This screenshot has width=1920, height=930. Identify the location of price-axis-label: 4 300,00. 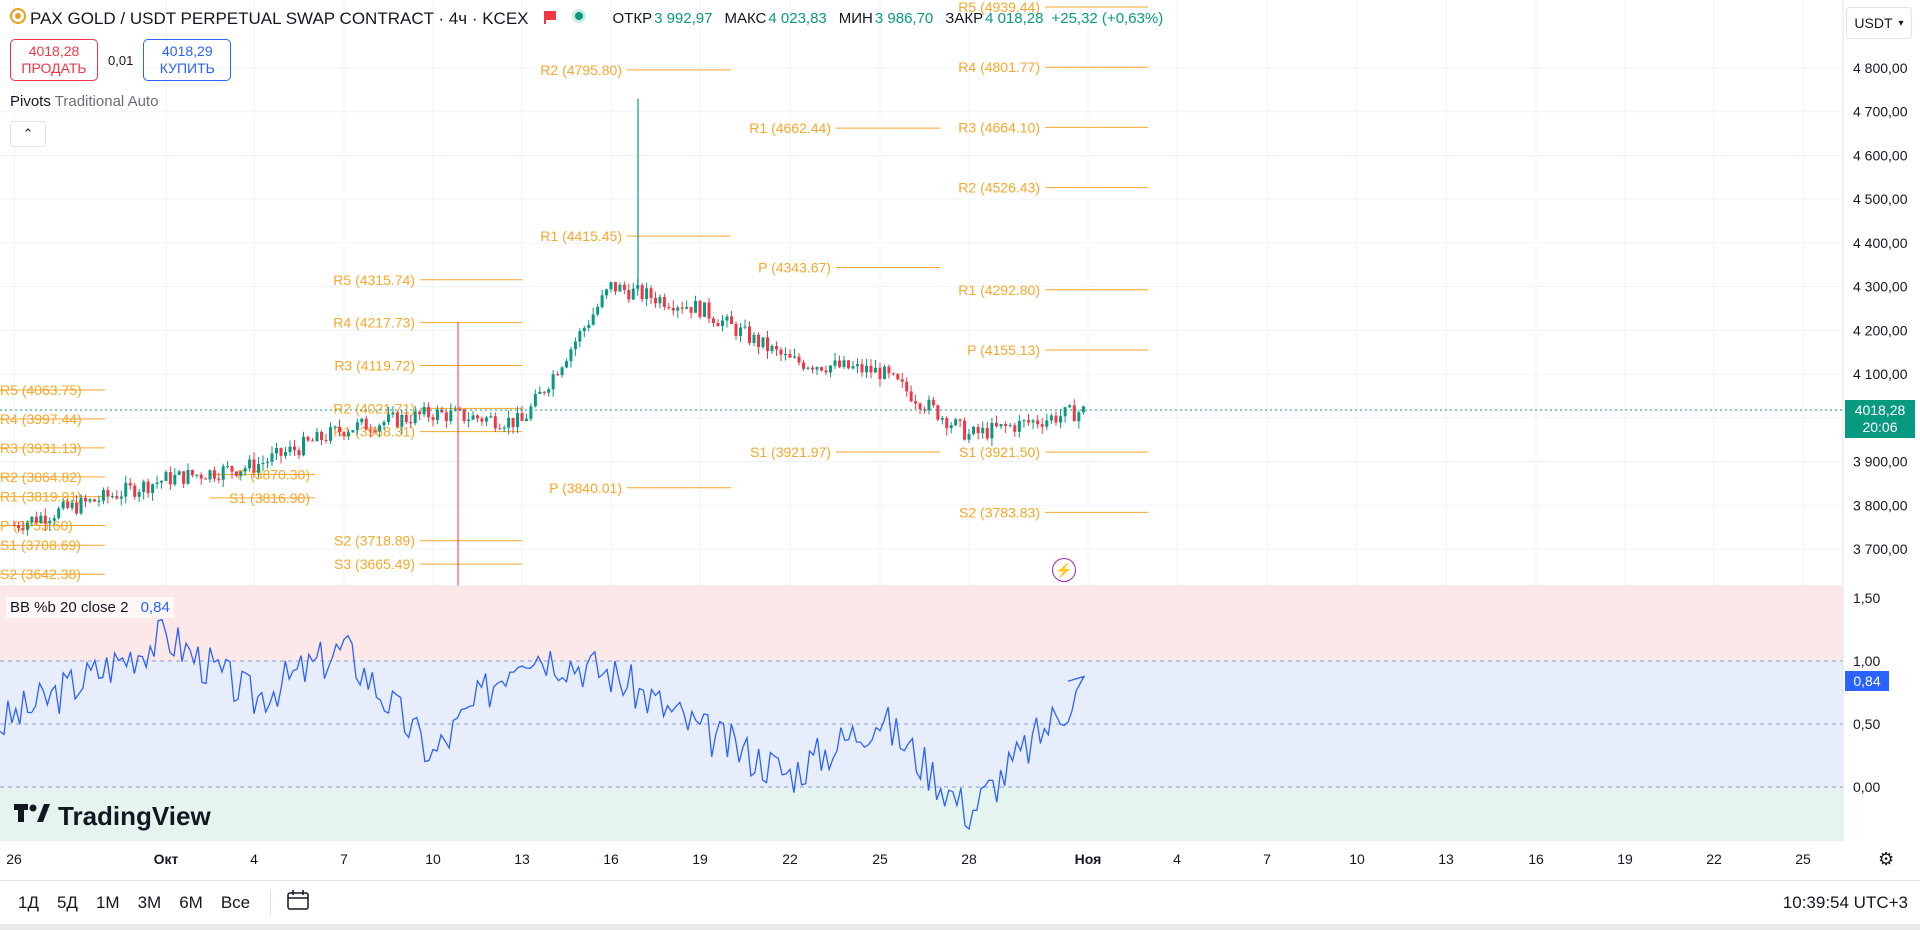
(1880, 287).